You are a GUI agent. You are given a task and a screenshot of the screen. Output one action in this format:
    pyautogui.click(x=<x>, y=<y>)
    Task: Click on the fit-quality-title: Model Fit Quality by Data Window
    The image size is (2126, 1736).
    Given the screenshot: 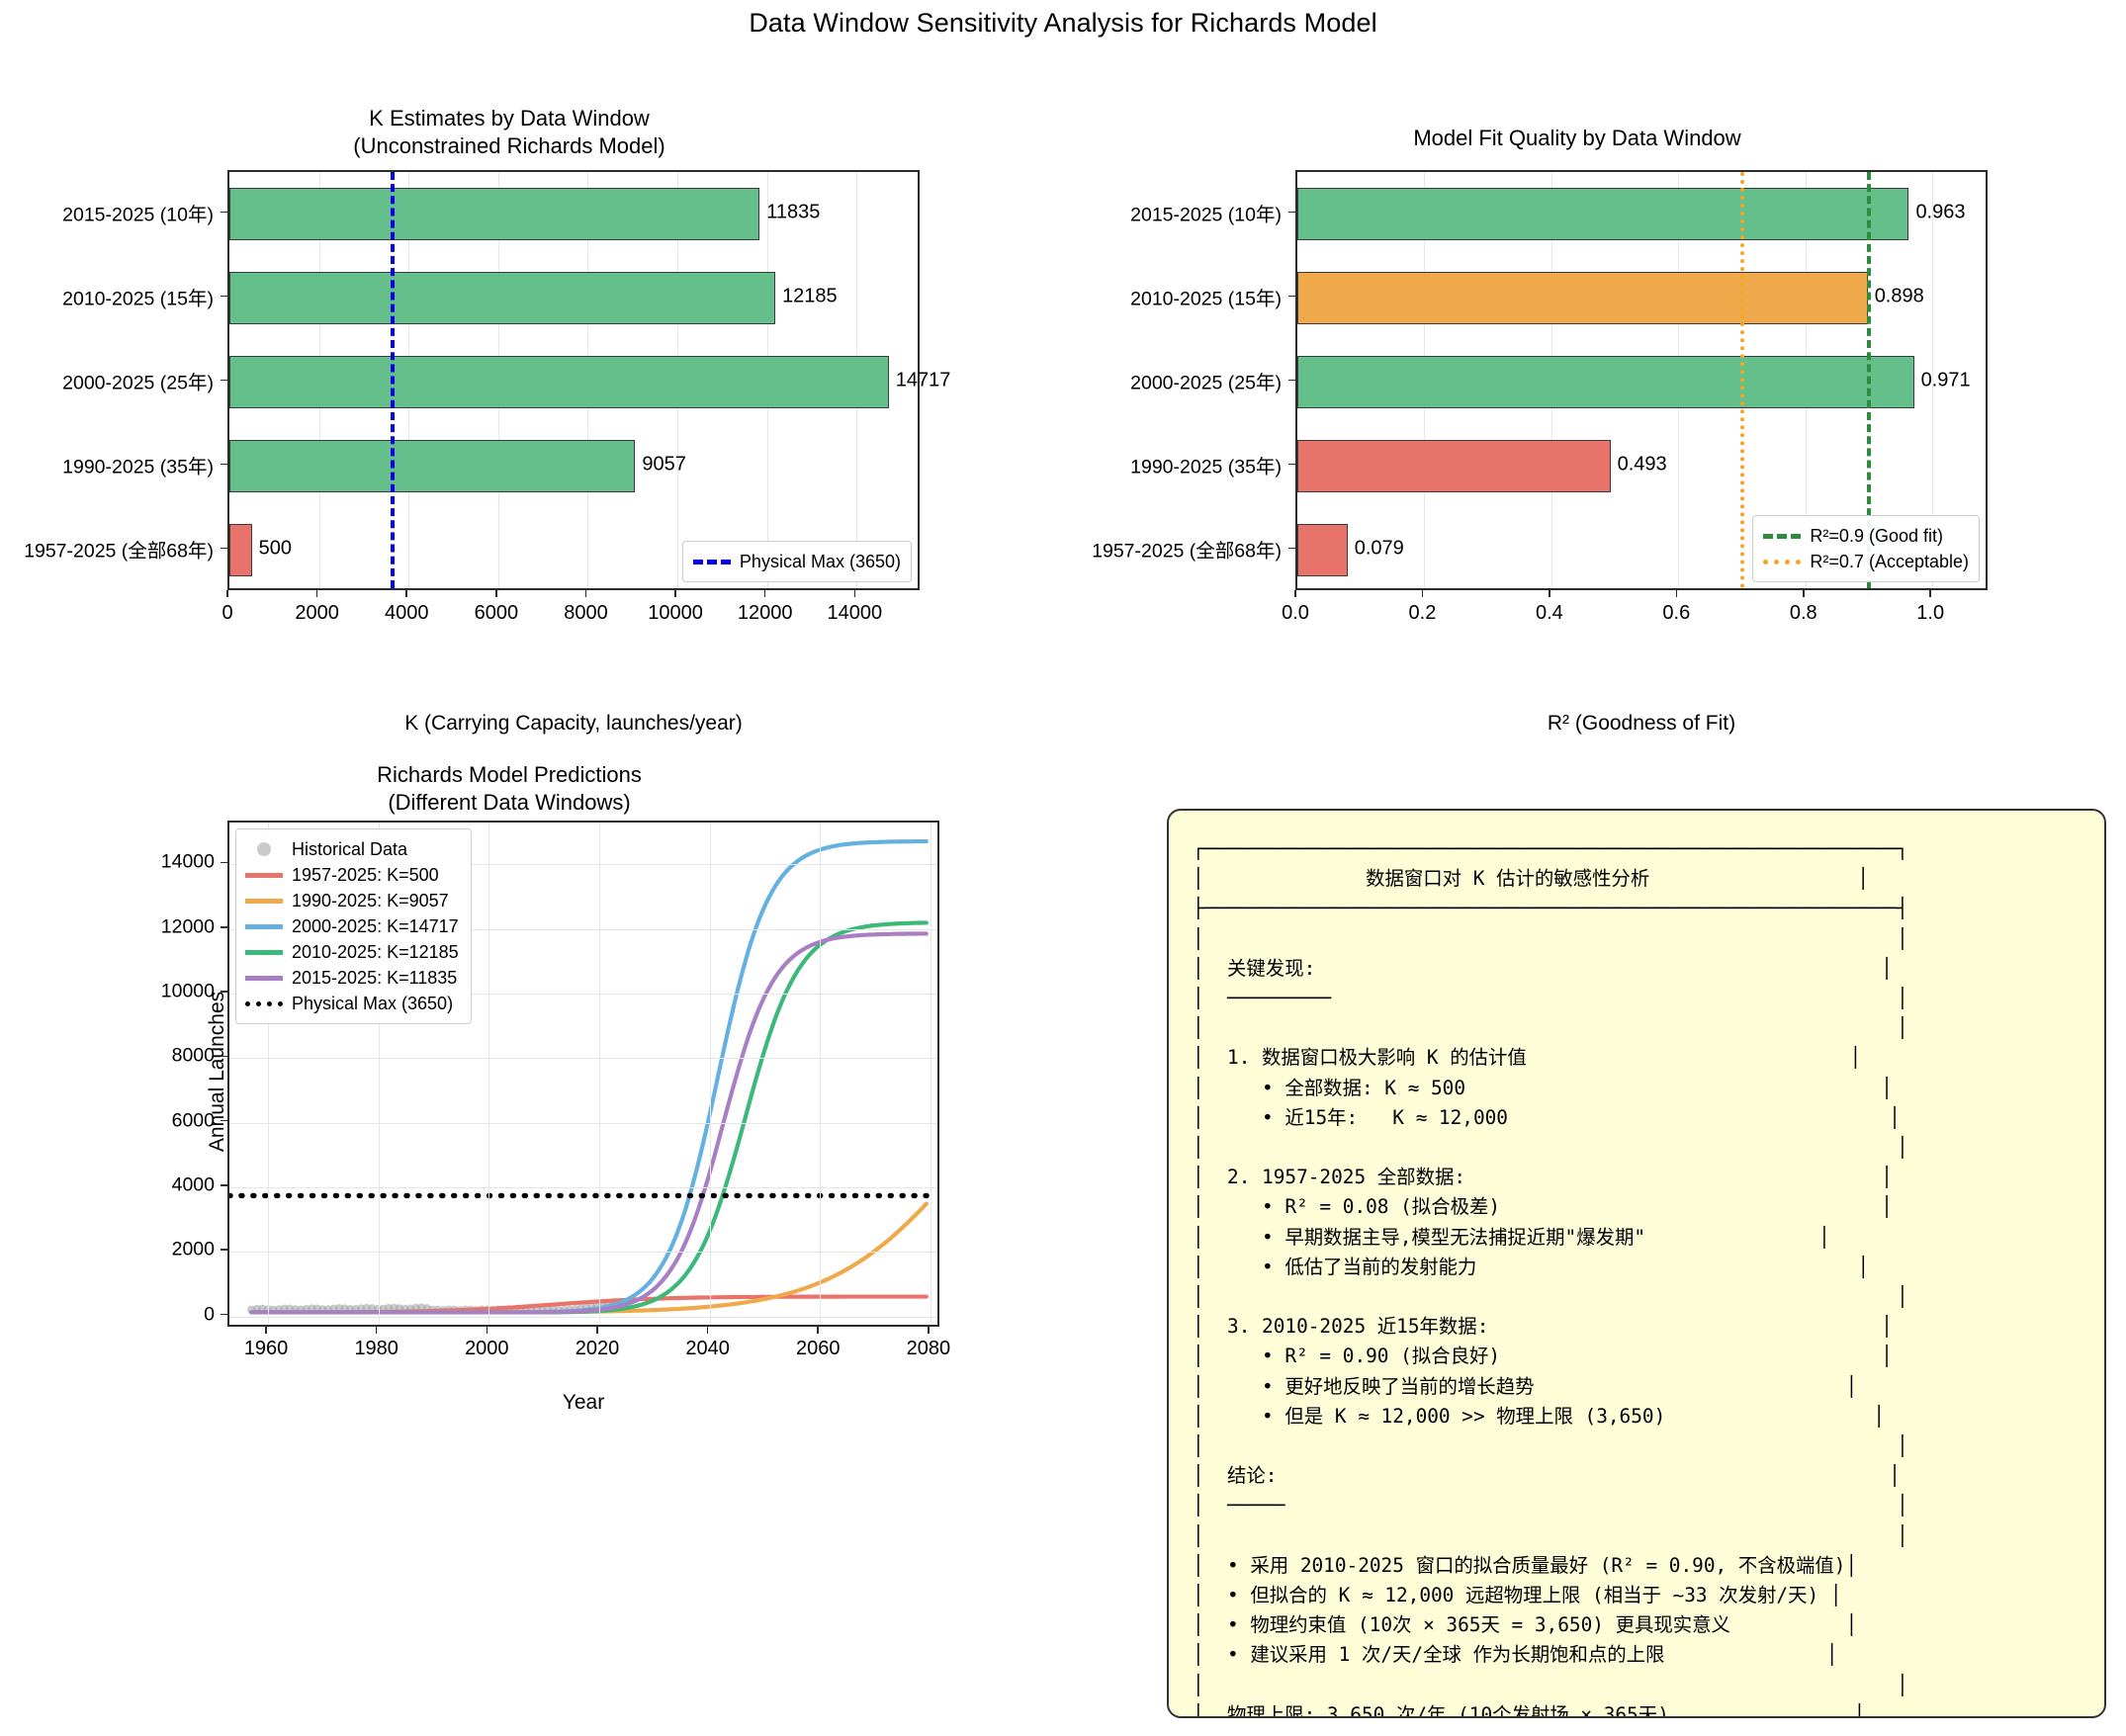 What is the action you would take?
    pyautogui.click(x=1577, y=138)
    